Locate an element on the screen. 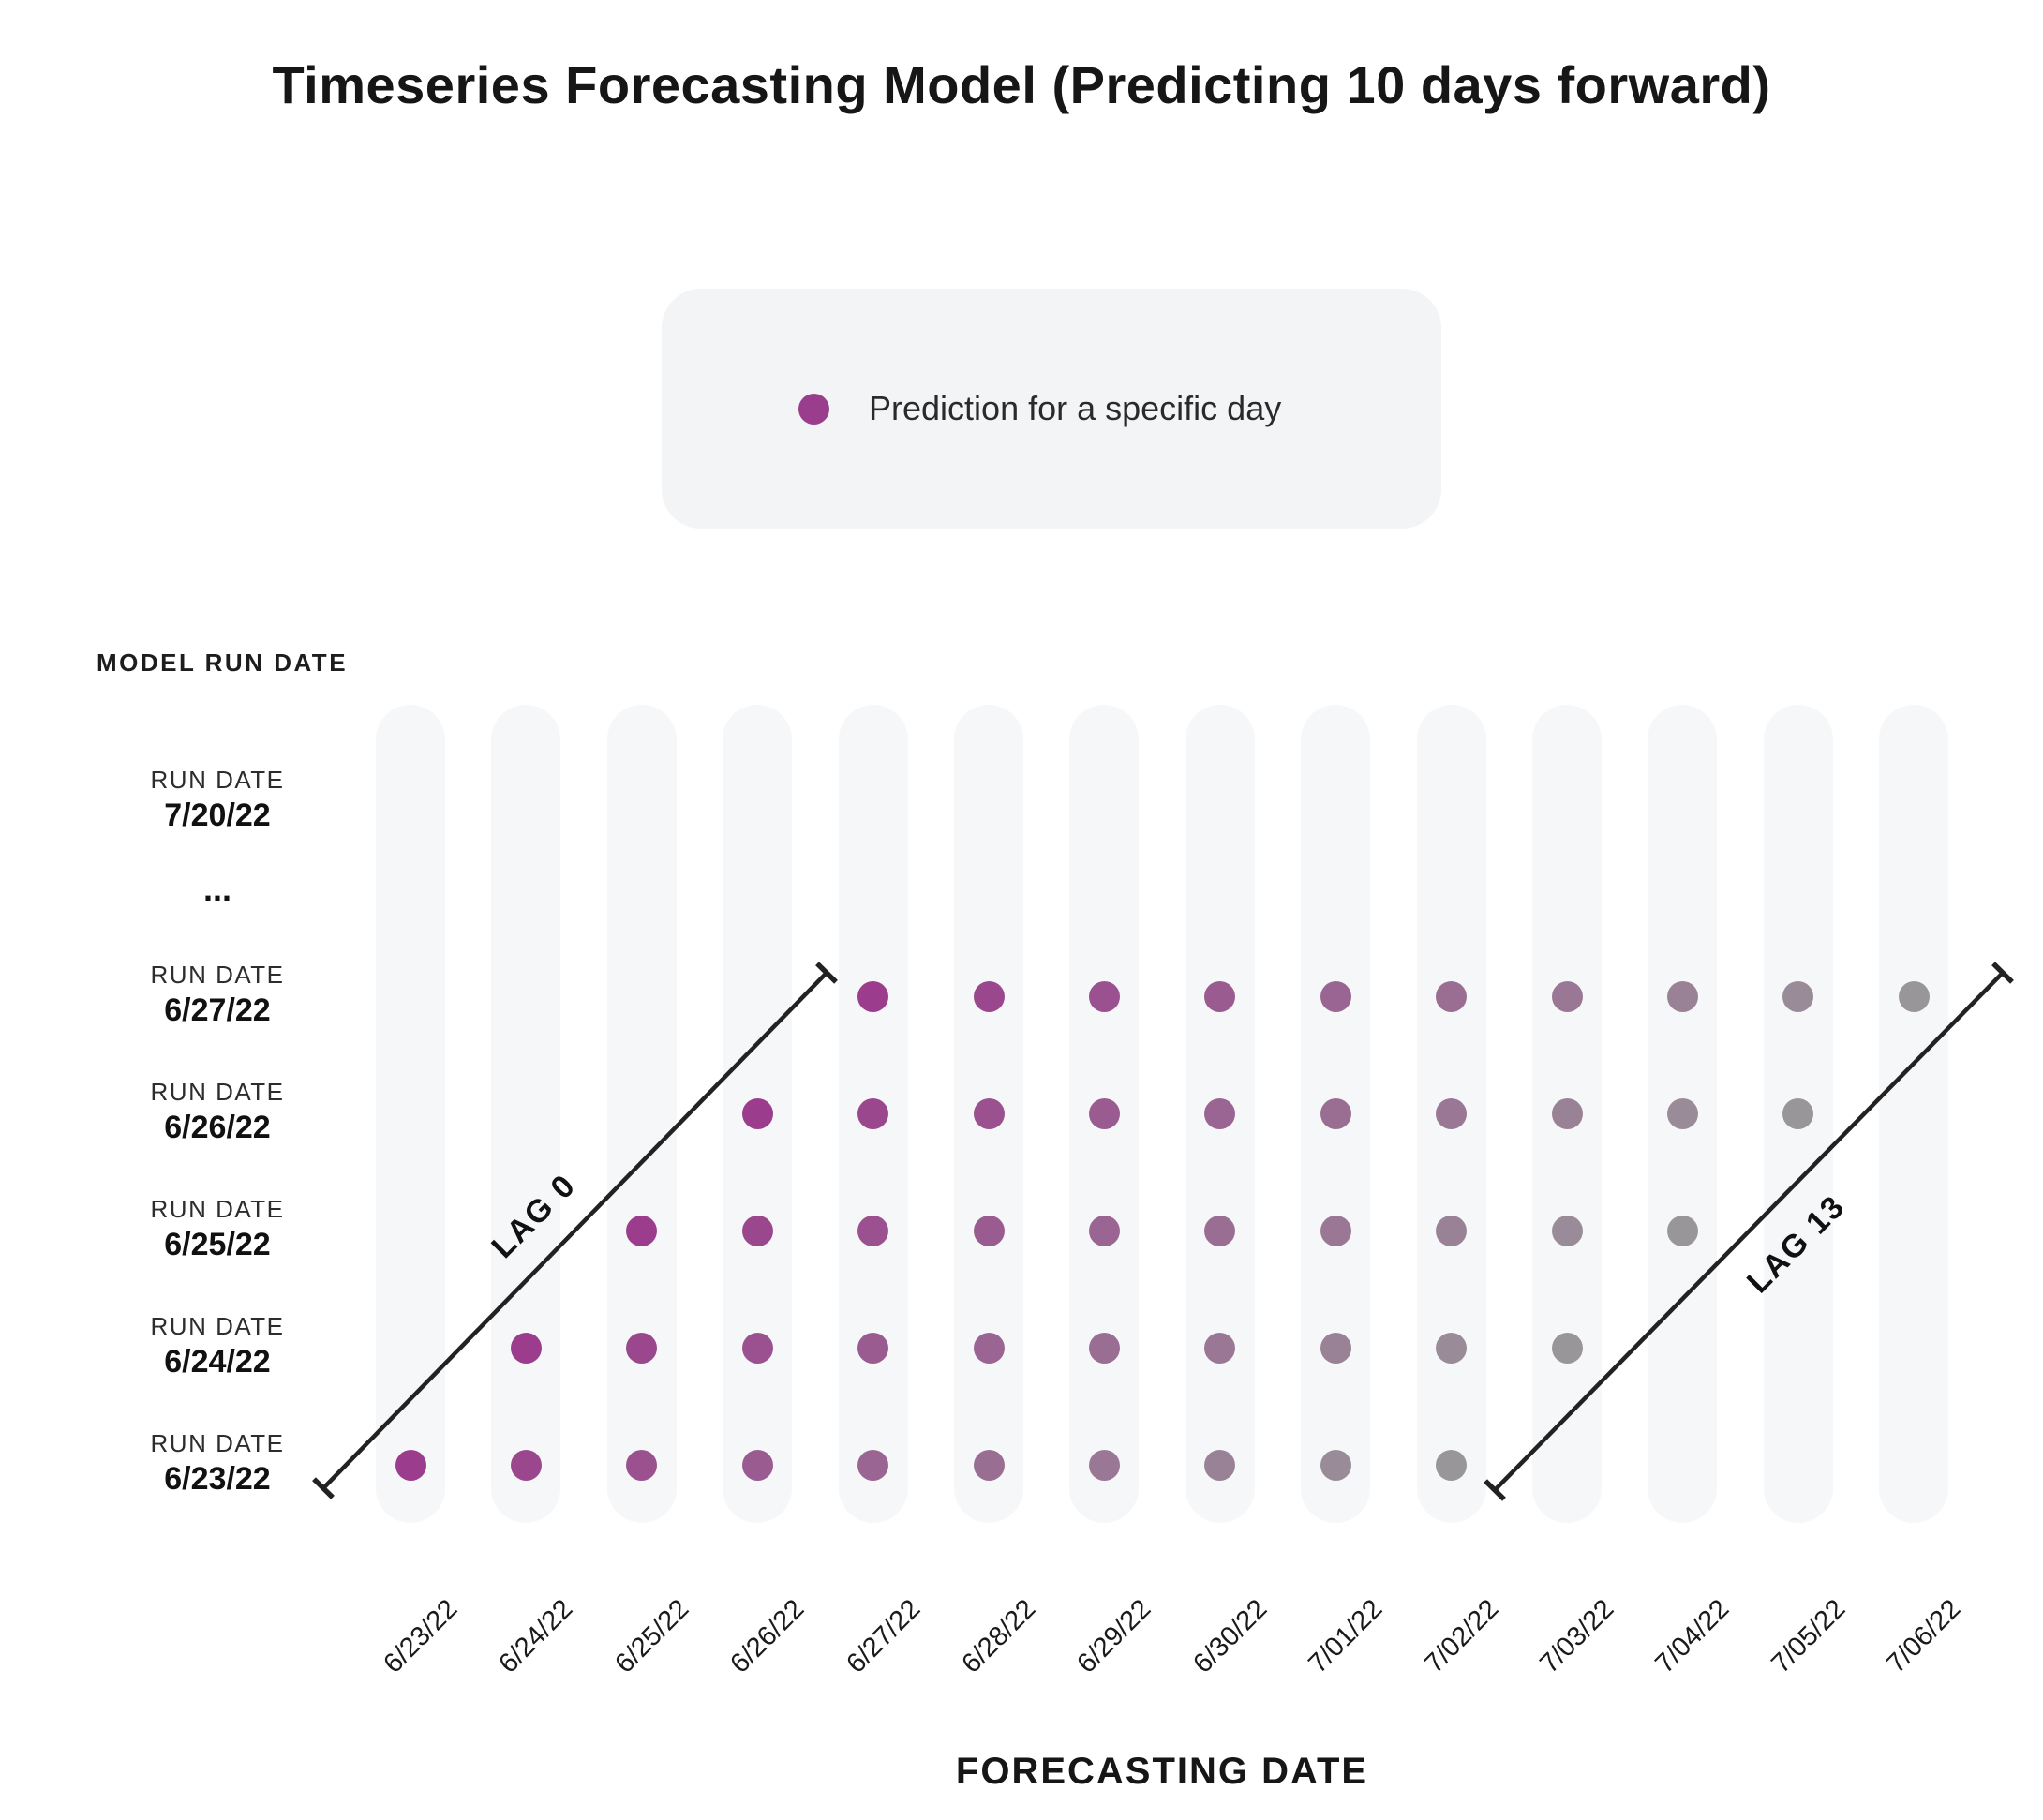 This screenshot has height=1820, width=2043. x-tick-label: 7/05/22 is located at coordinates (1809, 1636).